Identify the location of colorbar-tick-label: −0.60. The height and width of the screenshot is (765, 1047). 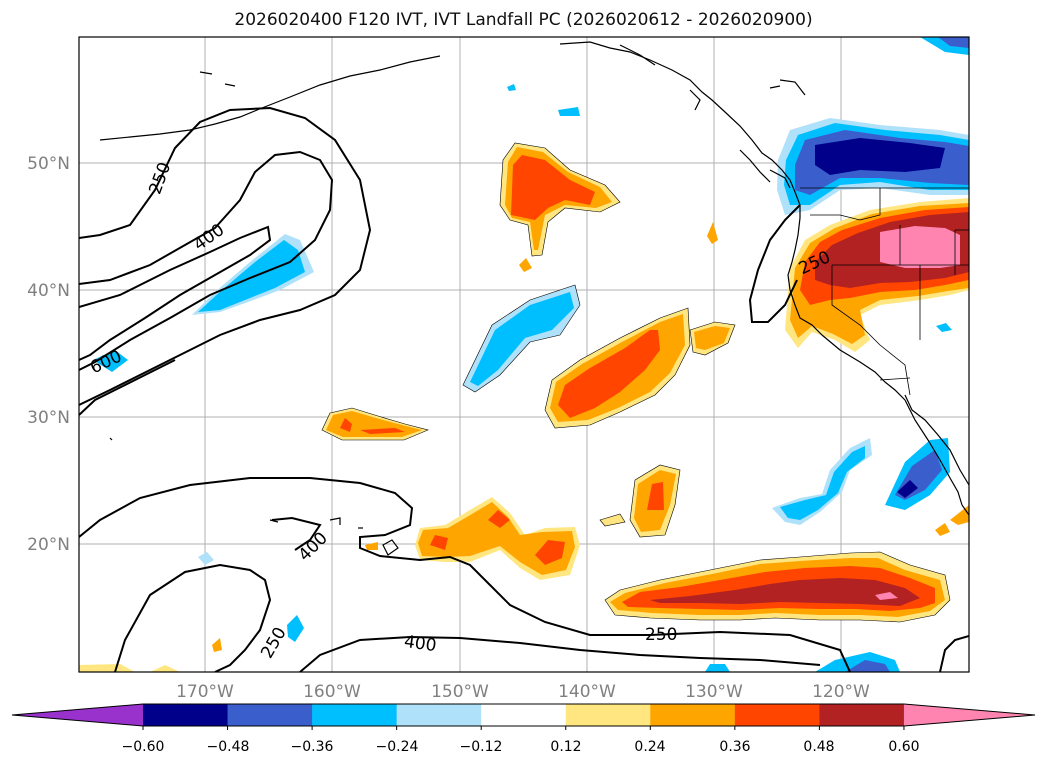
(143, 747).